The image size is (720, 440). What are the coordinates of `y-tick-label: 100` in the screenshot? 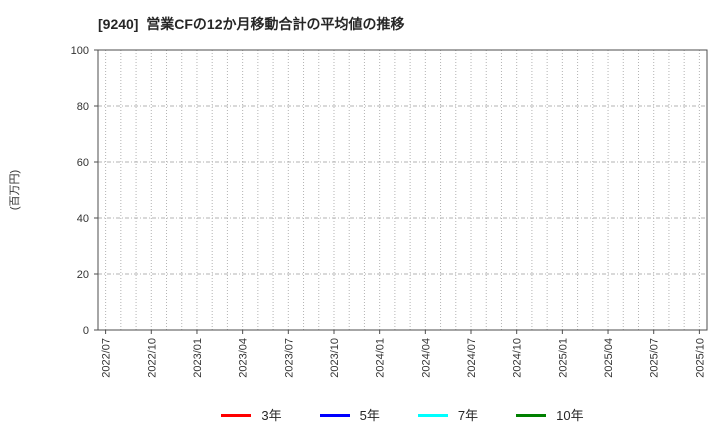 It's located at (80, 51).